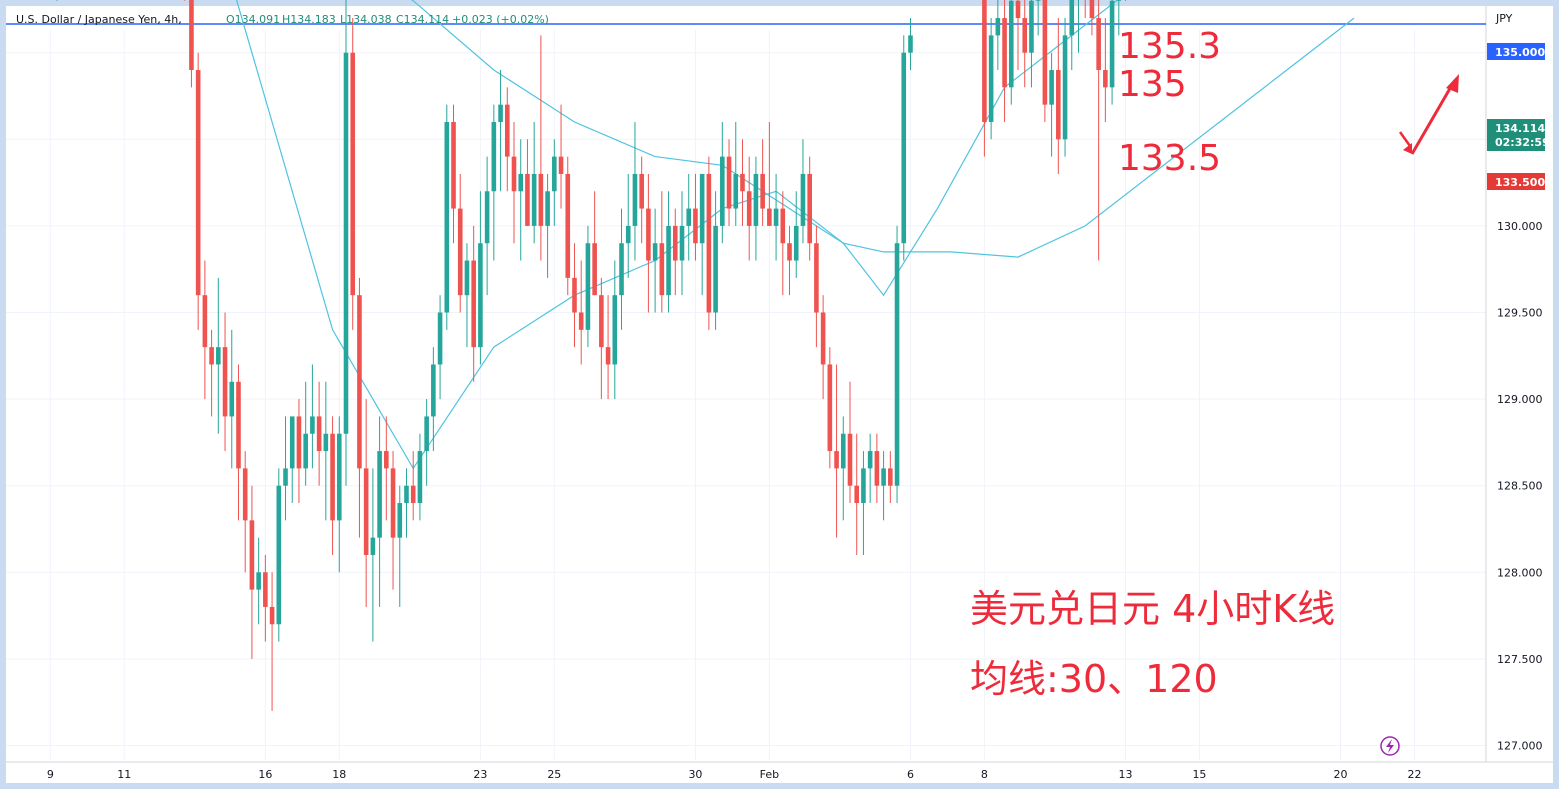 The width and height of the screenshot is (1559, 789). I want to click on last-price-value: 134.114, so click(1520, 128).